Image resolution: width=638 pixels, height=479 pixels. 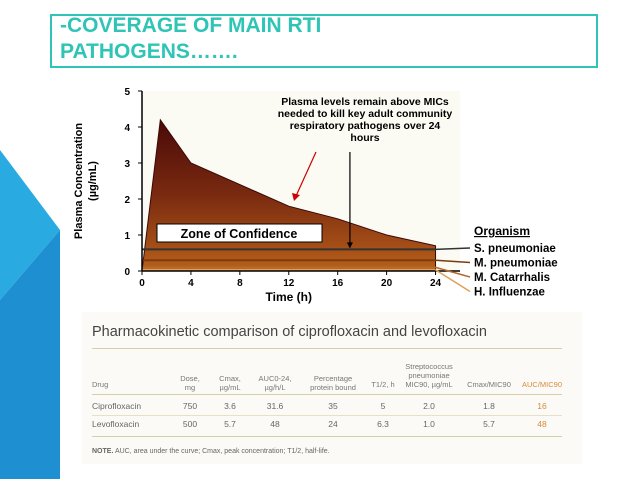 What do you see at coordinates (191, 283) in the screenshot?
I see `x-tick-label: 4` at bounding box center [191, 283].